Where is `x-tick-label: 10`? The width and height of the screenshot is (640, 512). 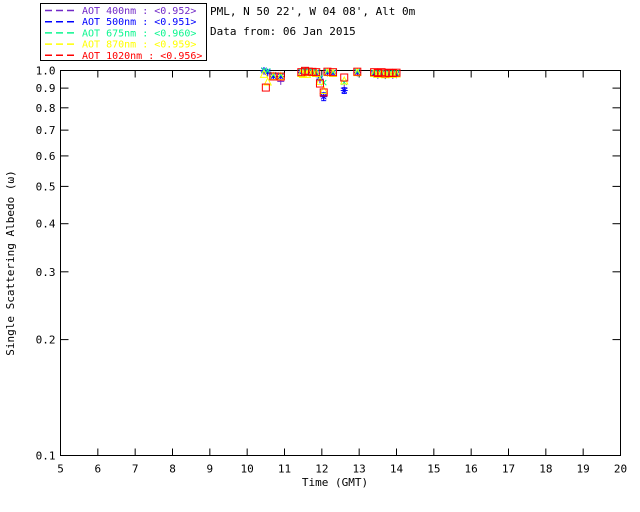
x-tick-label: 10 is located at coordinates (247, 469).